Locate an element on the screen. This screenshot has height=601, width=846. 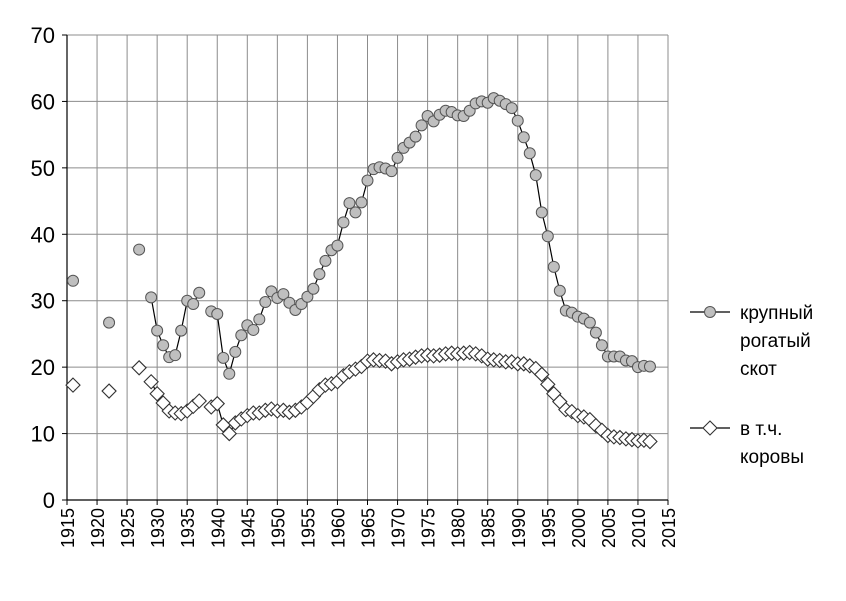
y-tick-label: 10 is located at coordinates (43, 434).